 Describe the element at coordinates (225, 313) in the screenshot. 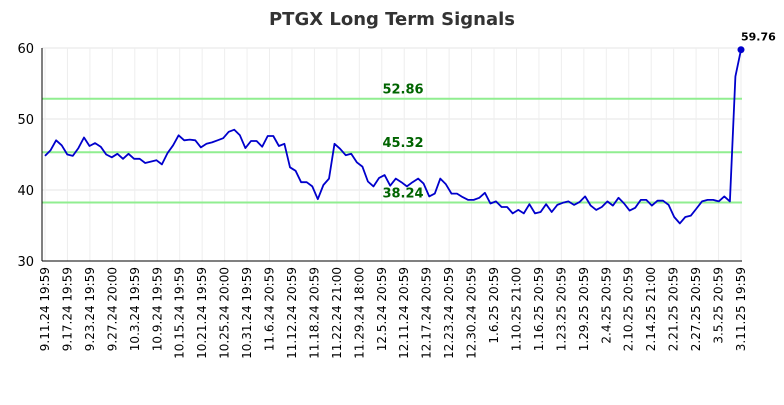

I see `x-tick-label: 10.25.24 20:00` at that location.